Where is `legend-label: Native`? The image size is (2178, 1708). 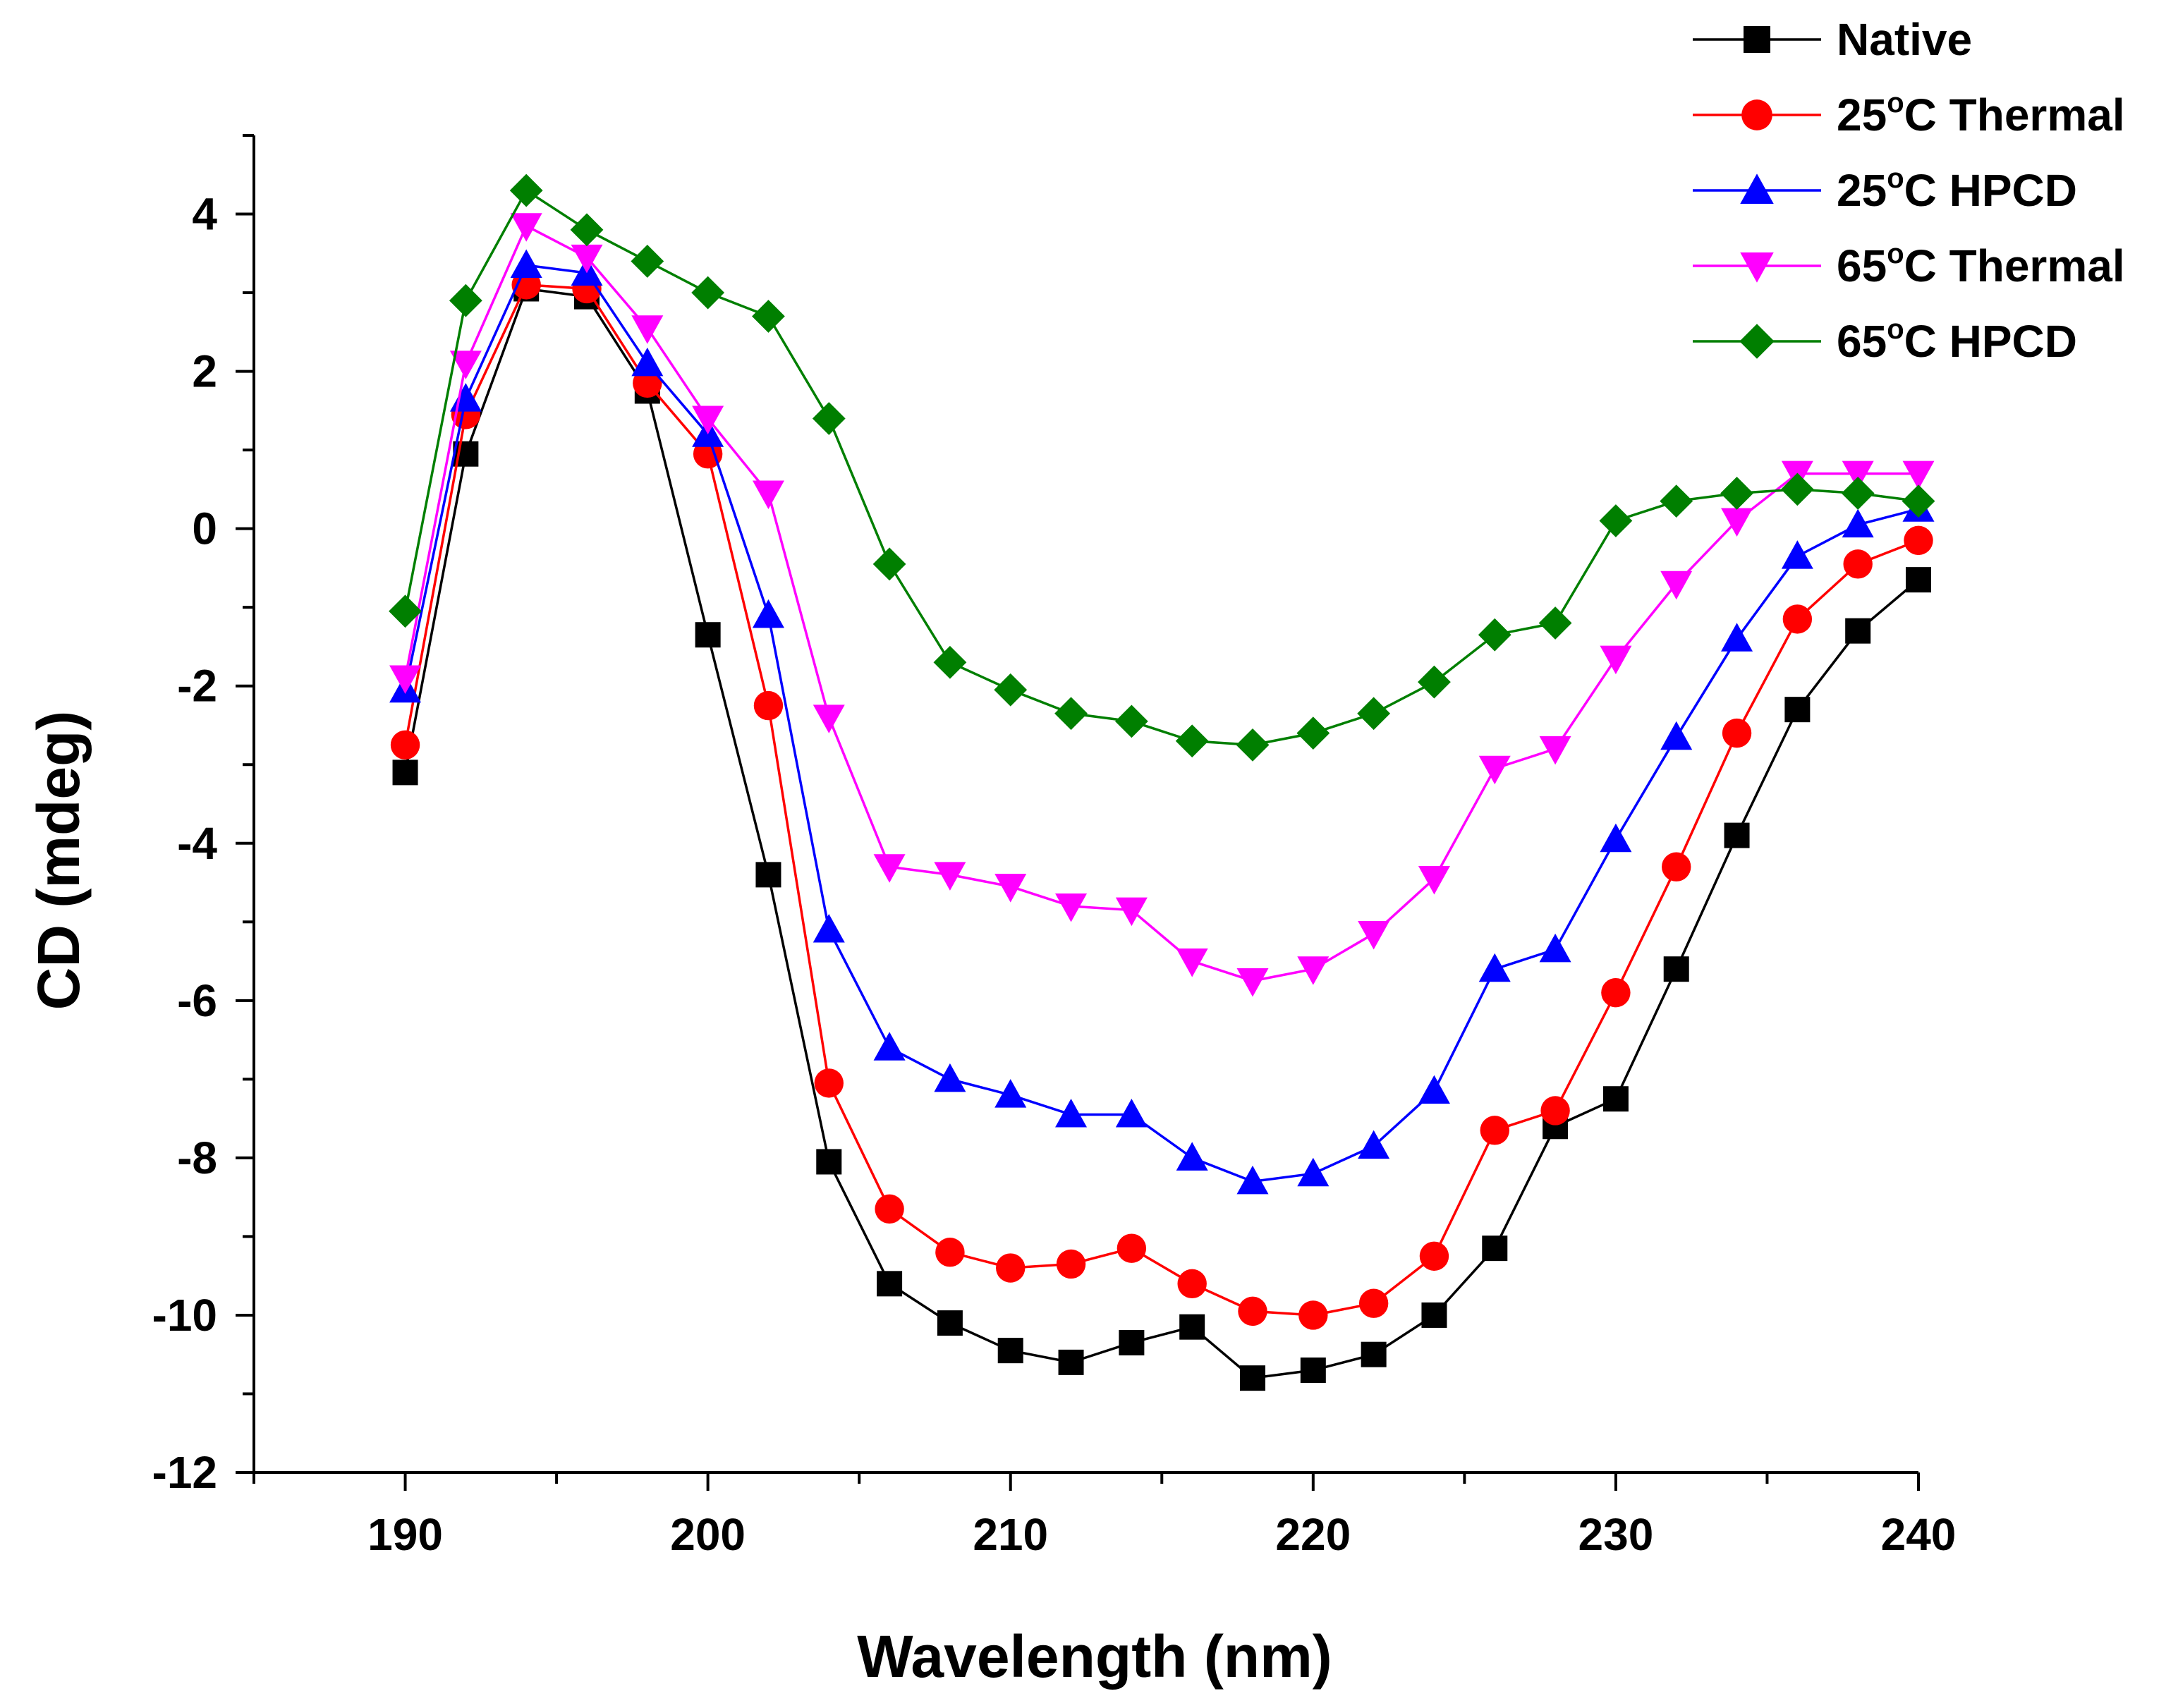
legend-label: Native is located at coordinates (1904, 39).